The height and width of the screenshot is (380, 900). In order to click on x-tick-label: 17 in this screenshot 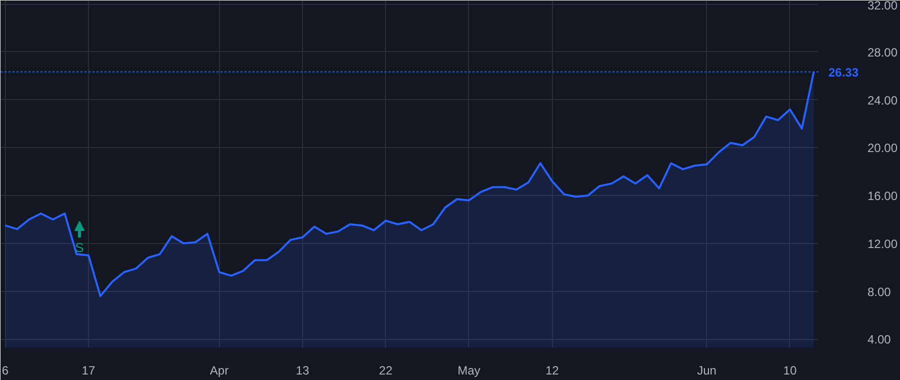, I will do `click(89, 371)`.